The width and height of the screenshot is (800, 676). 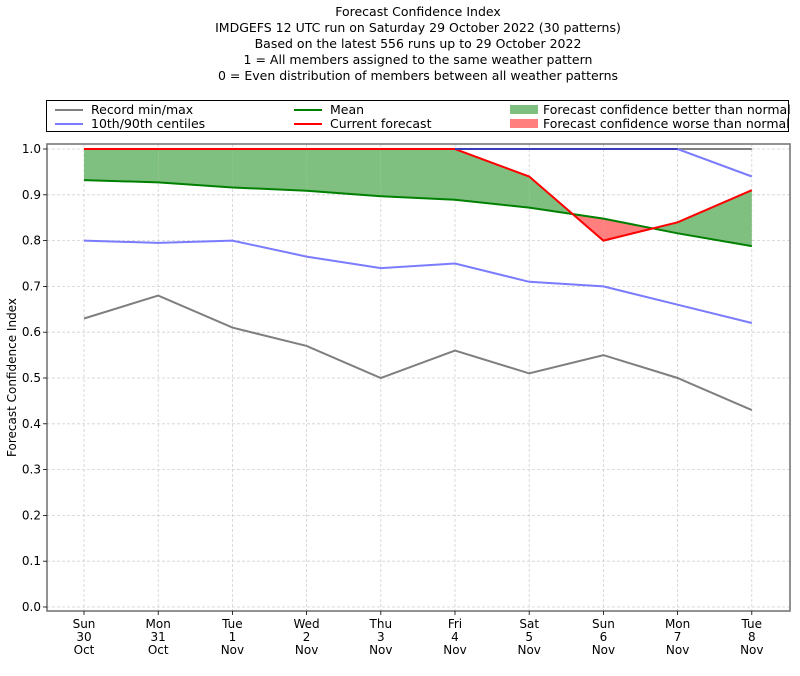 I want to click on chart-title: Forecast Confidence Index, so click(x=418, y=11).